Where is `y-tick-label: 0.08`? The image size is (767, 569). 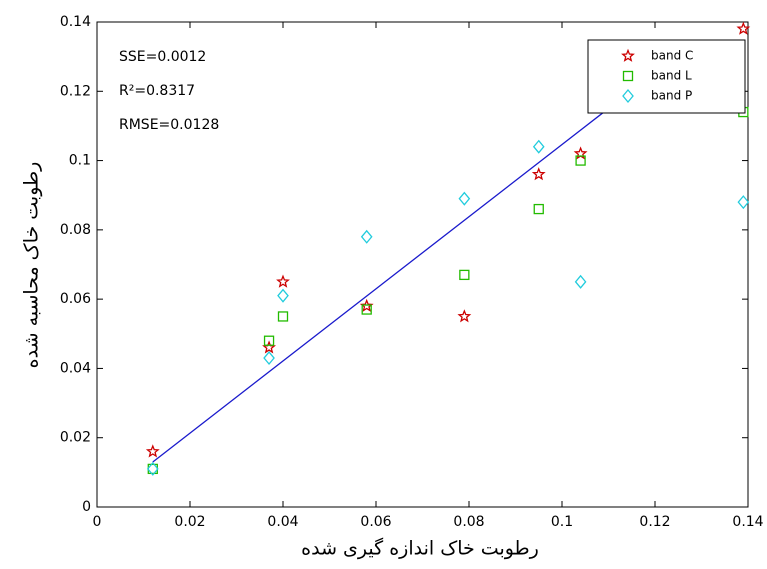
y-tick-label: 0.08 is located at coordinates (75, 230).